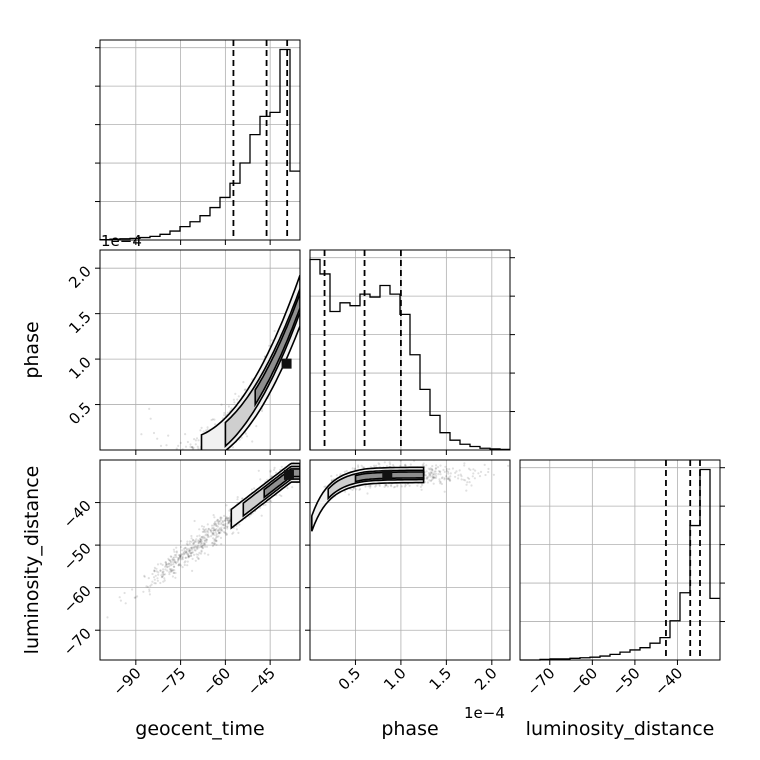 This screenshot has height=760, width=760. I want to click on x-axis-label-geocent-time: geocent_time, so click(199, 729).